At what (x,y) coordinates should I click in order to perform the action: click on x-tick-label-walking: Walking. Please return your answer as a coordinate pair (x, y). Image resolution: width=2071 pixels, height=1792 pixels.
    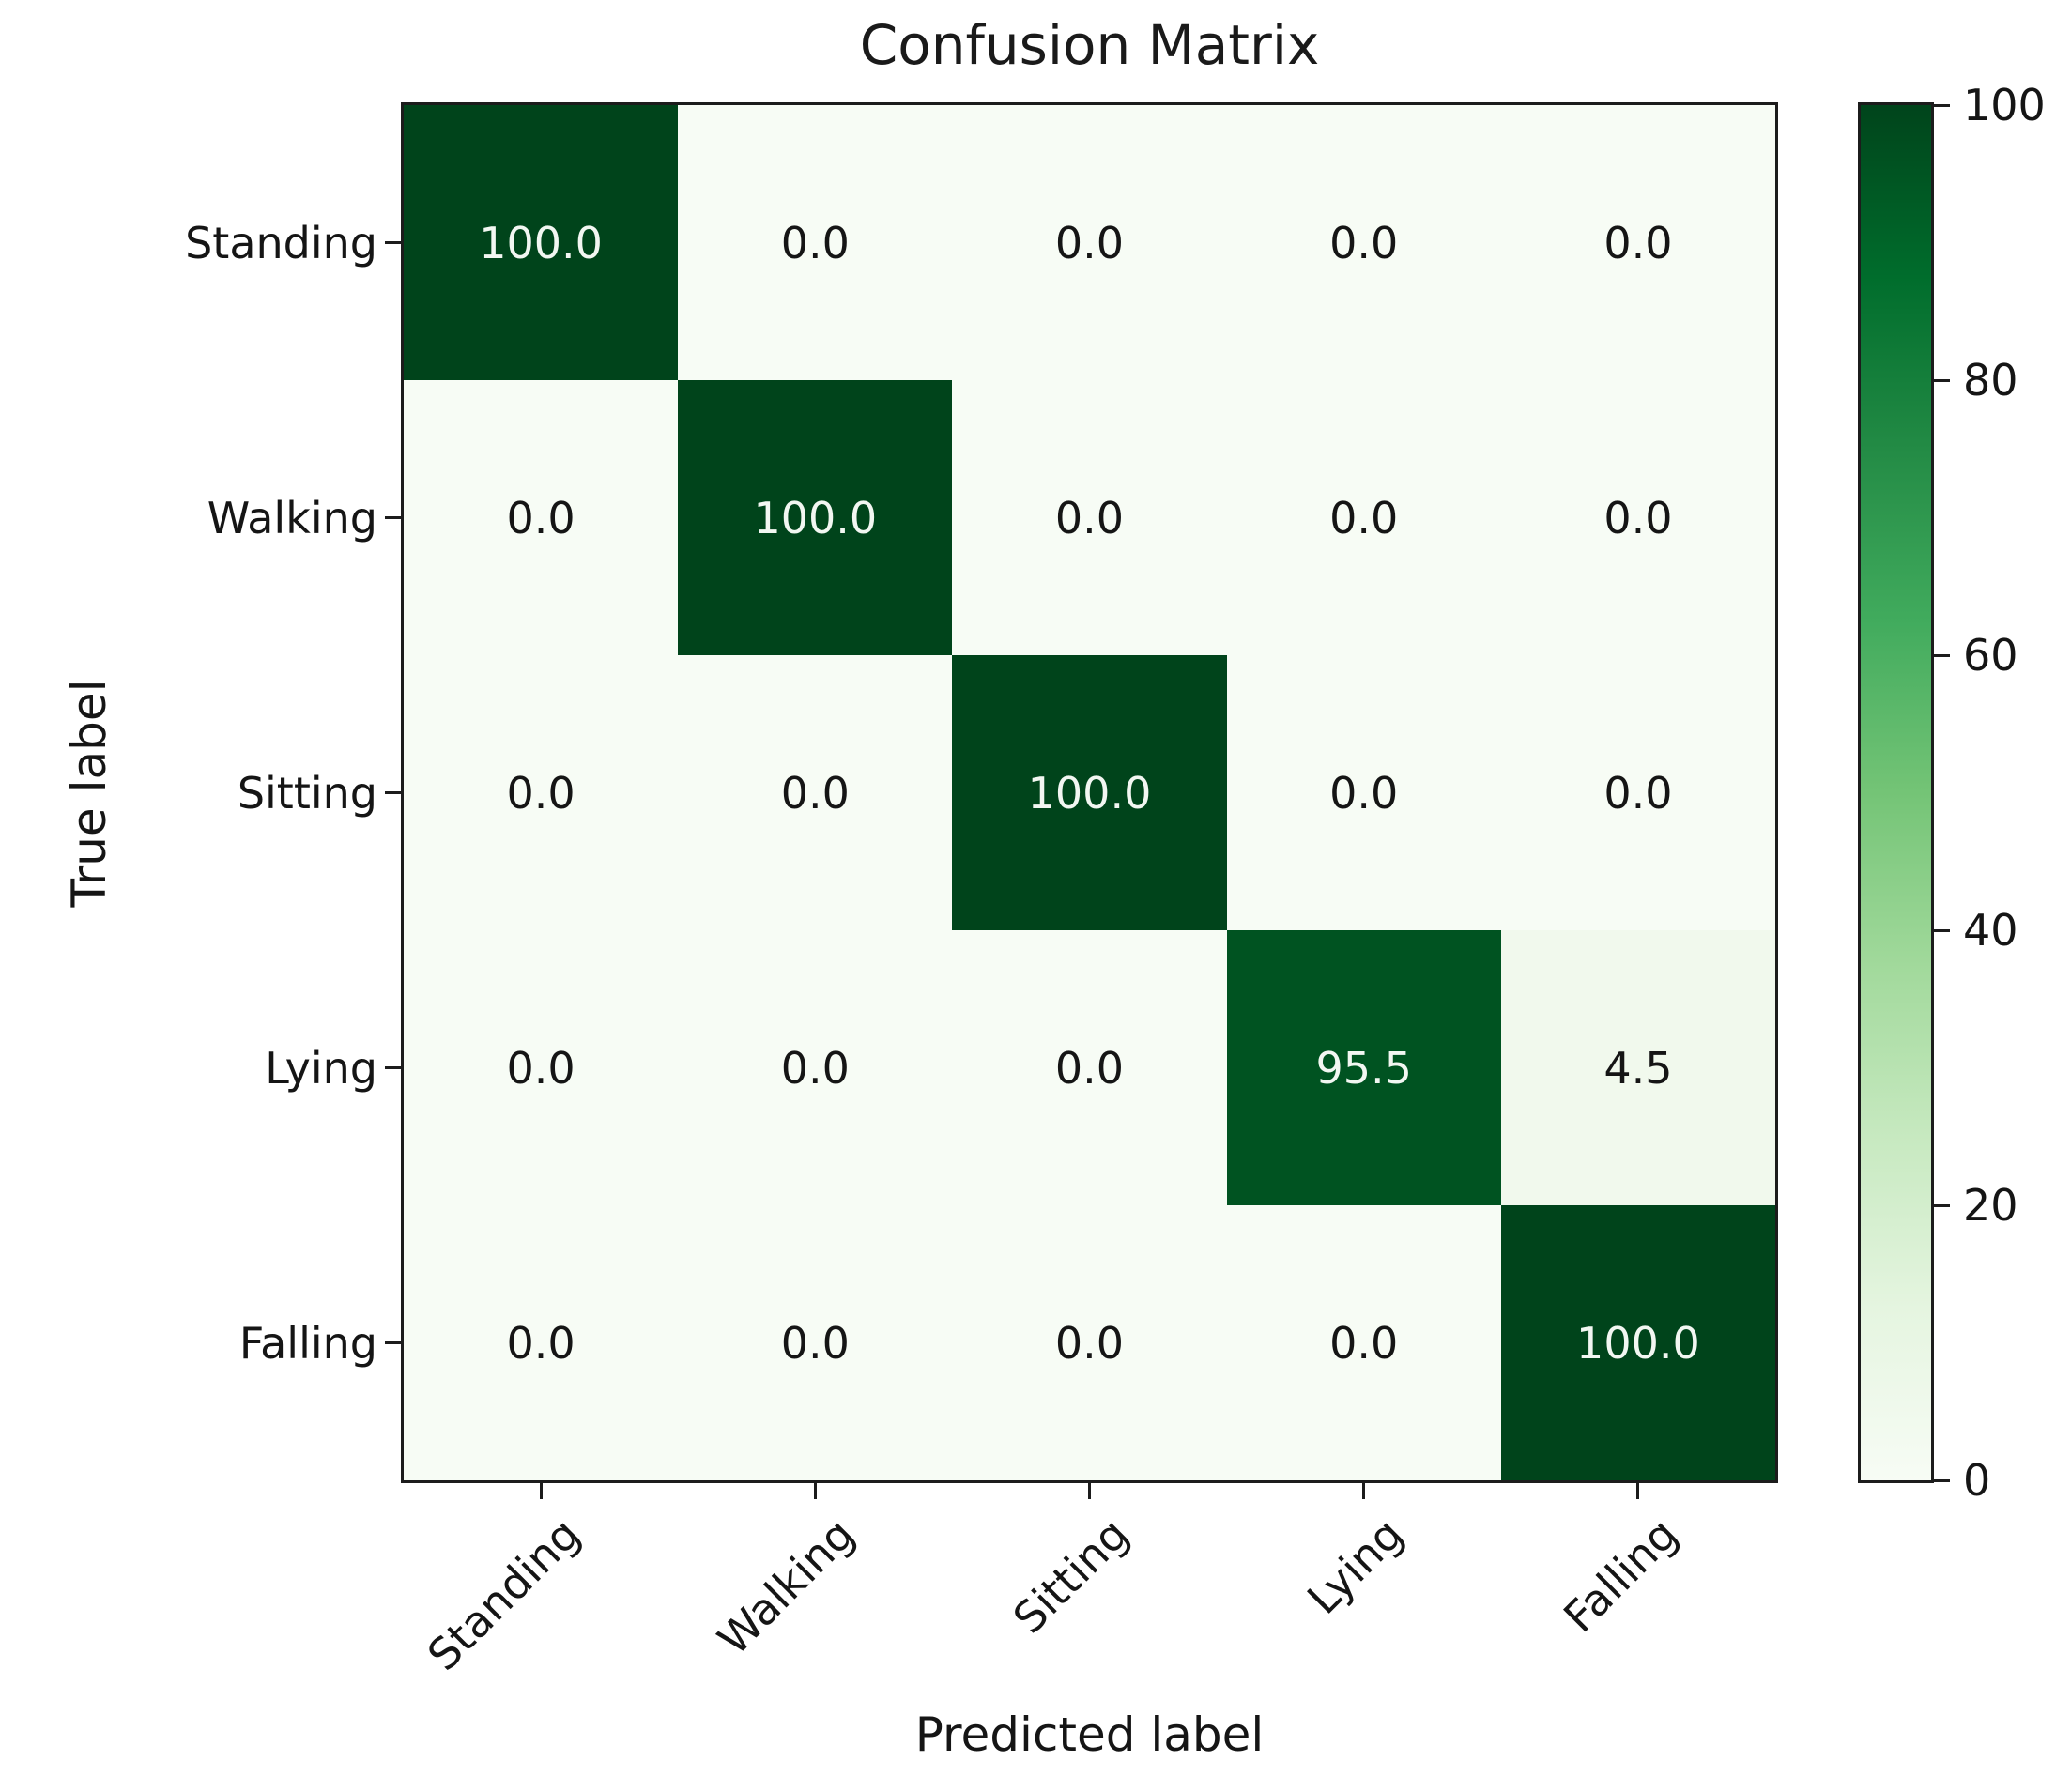
    Looking at the image, I should click on (786, 1587).